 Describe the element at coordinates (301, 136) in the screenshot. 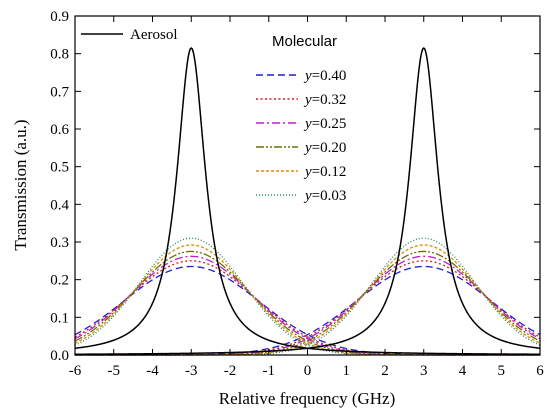

I see `legend-molecular-entries: y=0.40 y=0.32 y=0.25 y=0.20 y=0.12 y=0.03` at that location.